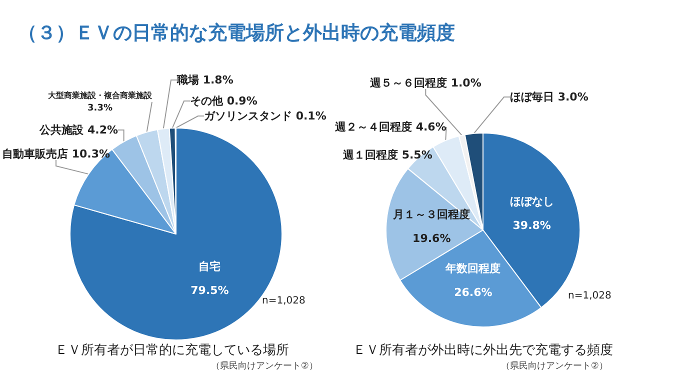 The width and height of the screenshot is (690, 388). What do you see at coordinates (473, 293) in the screenshot?
I see `data-label: 26.6%` at bounding box center [473, 293].